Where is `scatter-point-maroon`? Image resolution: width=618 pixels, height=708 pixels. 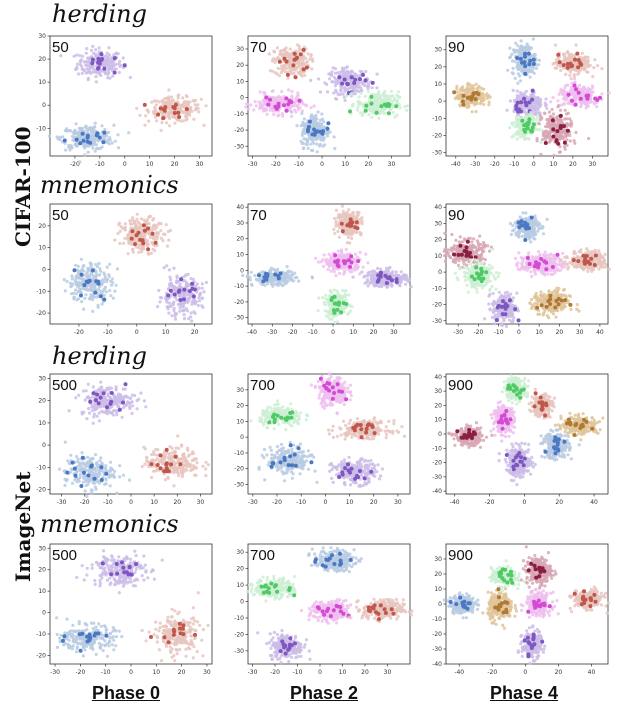
scatter-point-maroon is located at coordinates (545, 143).